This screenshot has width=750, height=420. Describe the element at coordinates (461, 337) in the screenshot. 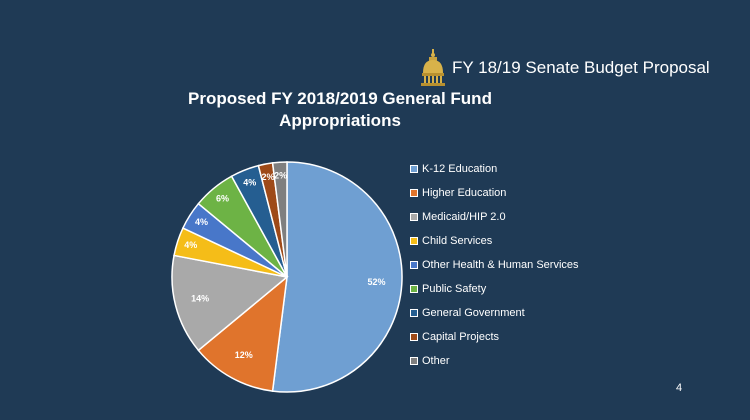

I see `legend-label: Capital Projects` at that location.